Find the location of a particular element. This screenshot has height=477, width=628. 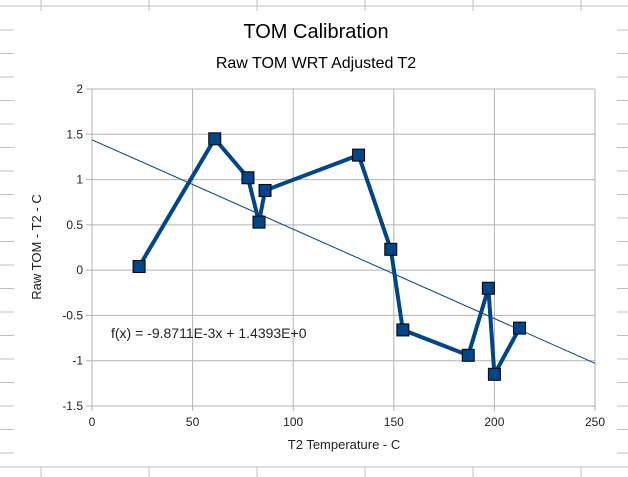

x-tick-label: 0 is located at coordinates (92, 422).